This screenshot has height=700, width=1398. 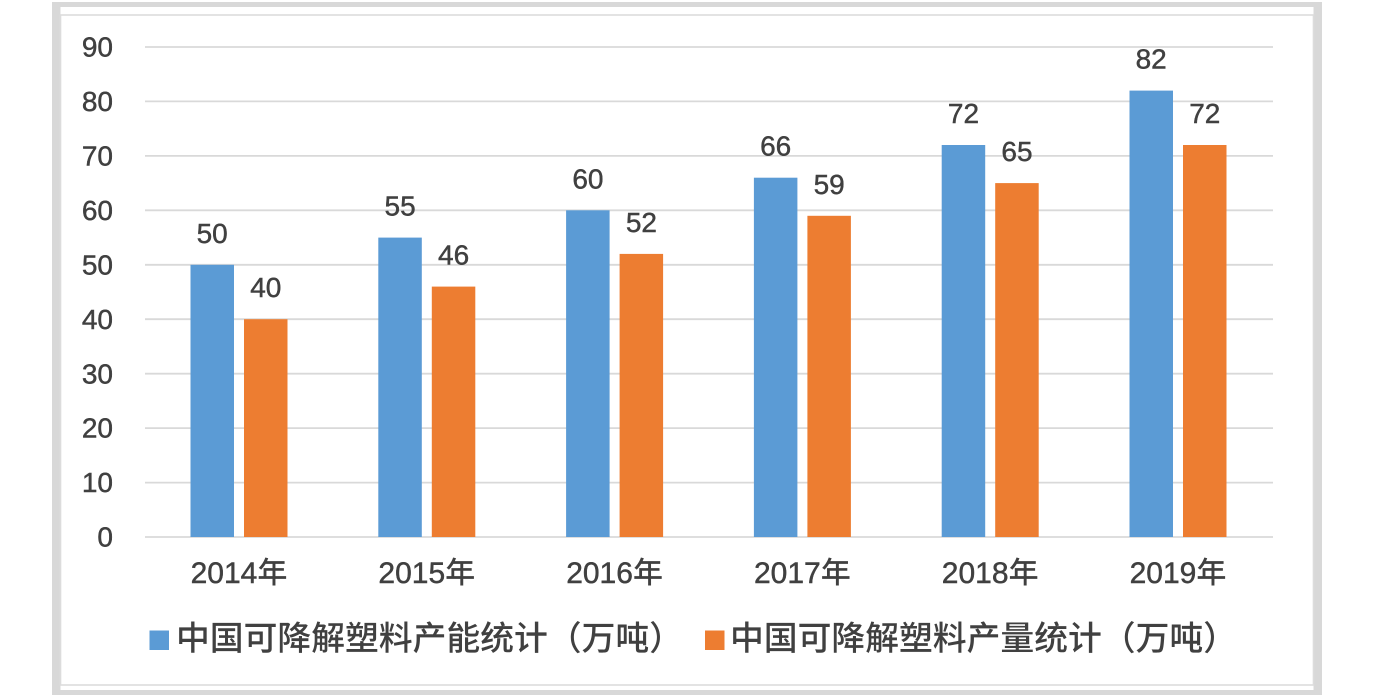 What do you see at coordinates (97, 47) in the screenshot?
I see `svg-text: 90` at bounding box center [97, 47].